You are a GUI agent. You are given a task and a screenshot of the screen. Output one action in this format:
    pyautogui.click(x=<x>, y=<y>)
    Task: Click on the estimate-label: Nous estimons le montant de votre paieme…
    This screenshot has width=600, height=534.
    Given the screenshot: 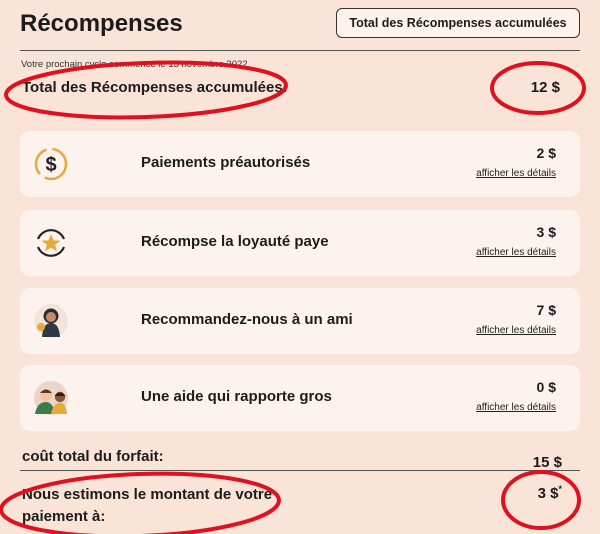 What is the action you would take?
    pyautogui.click(x=147, y=505)
    